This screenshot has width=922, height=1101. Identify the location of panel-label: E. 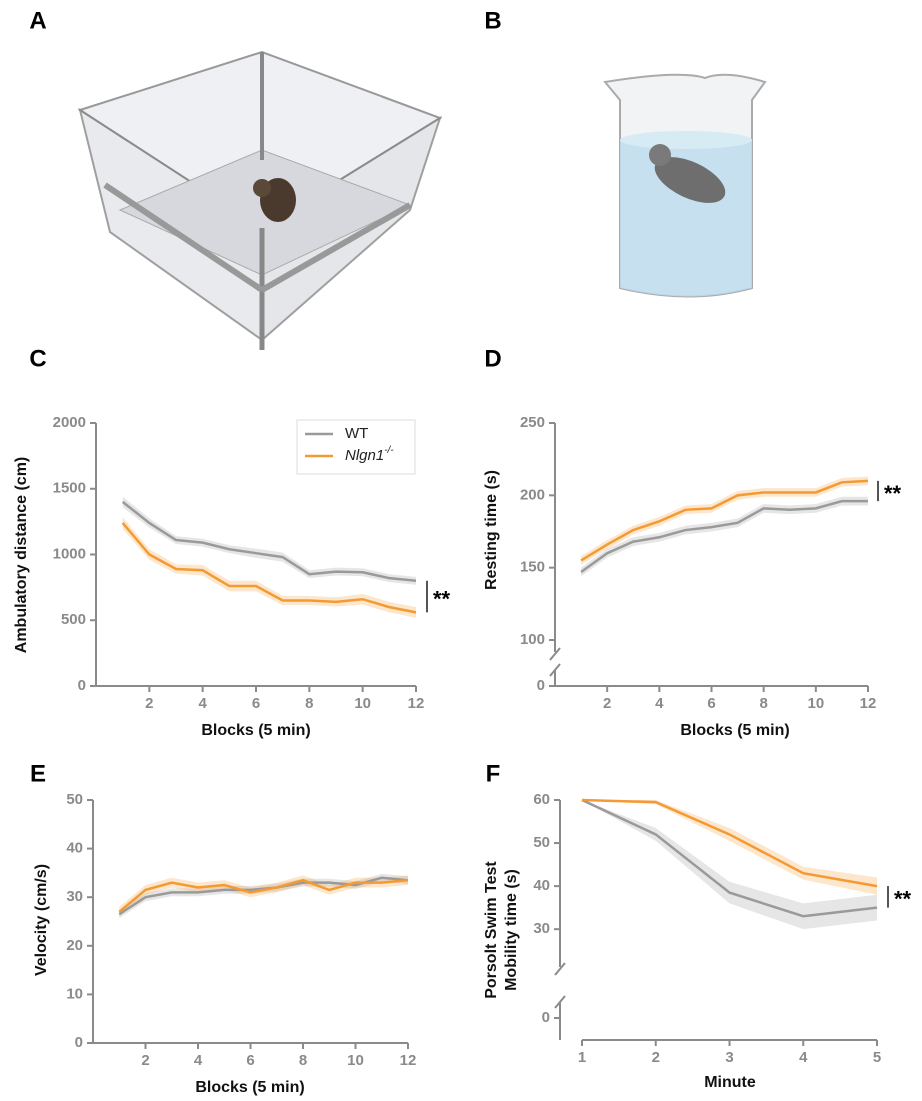
(38, 773).